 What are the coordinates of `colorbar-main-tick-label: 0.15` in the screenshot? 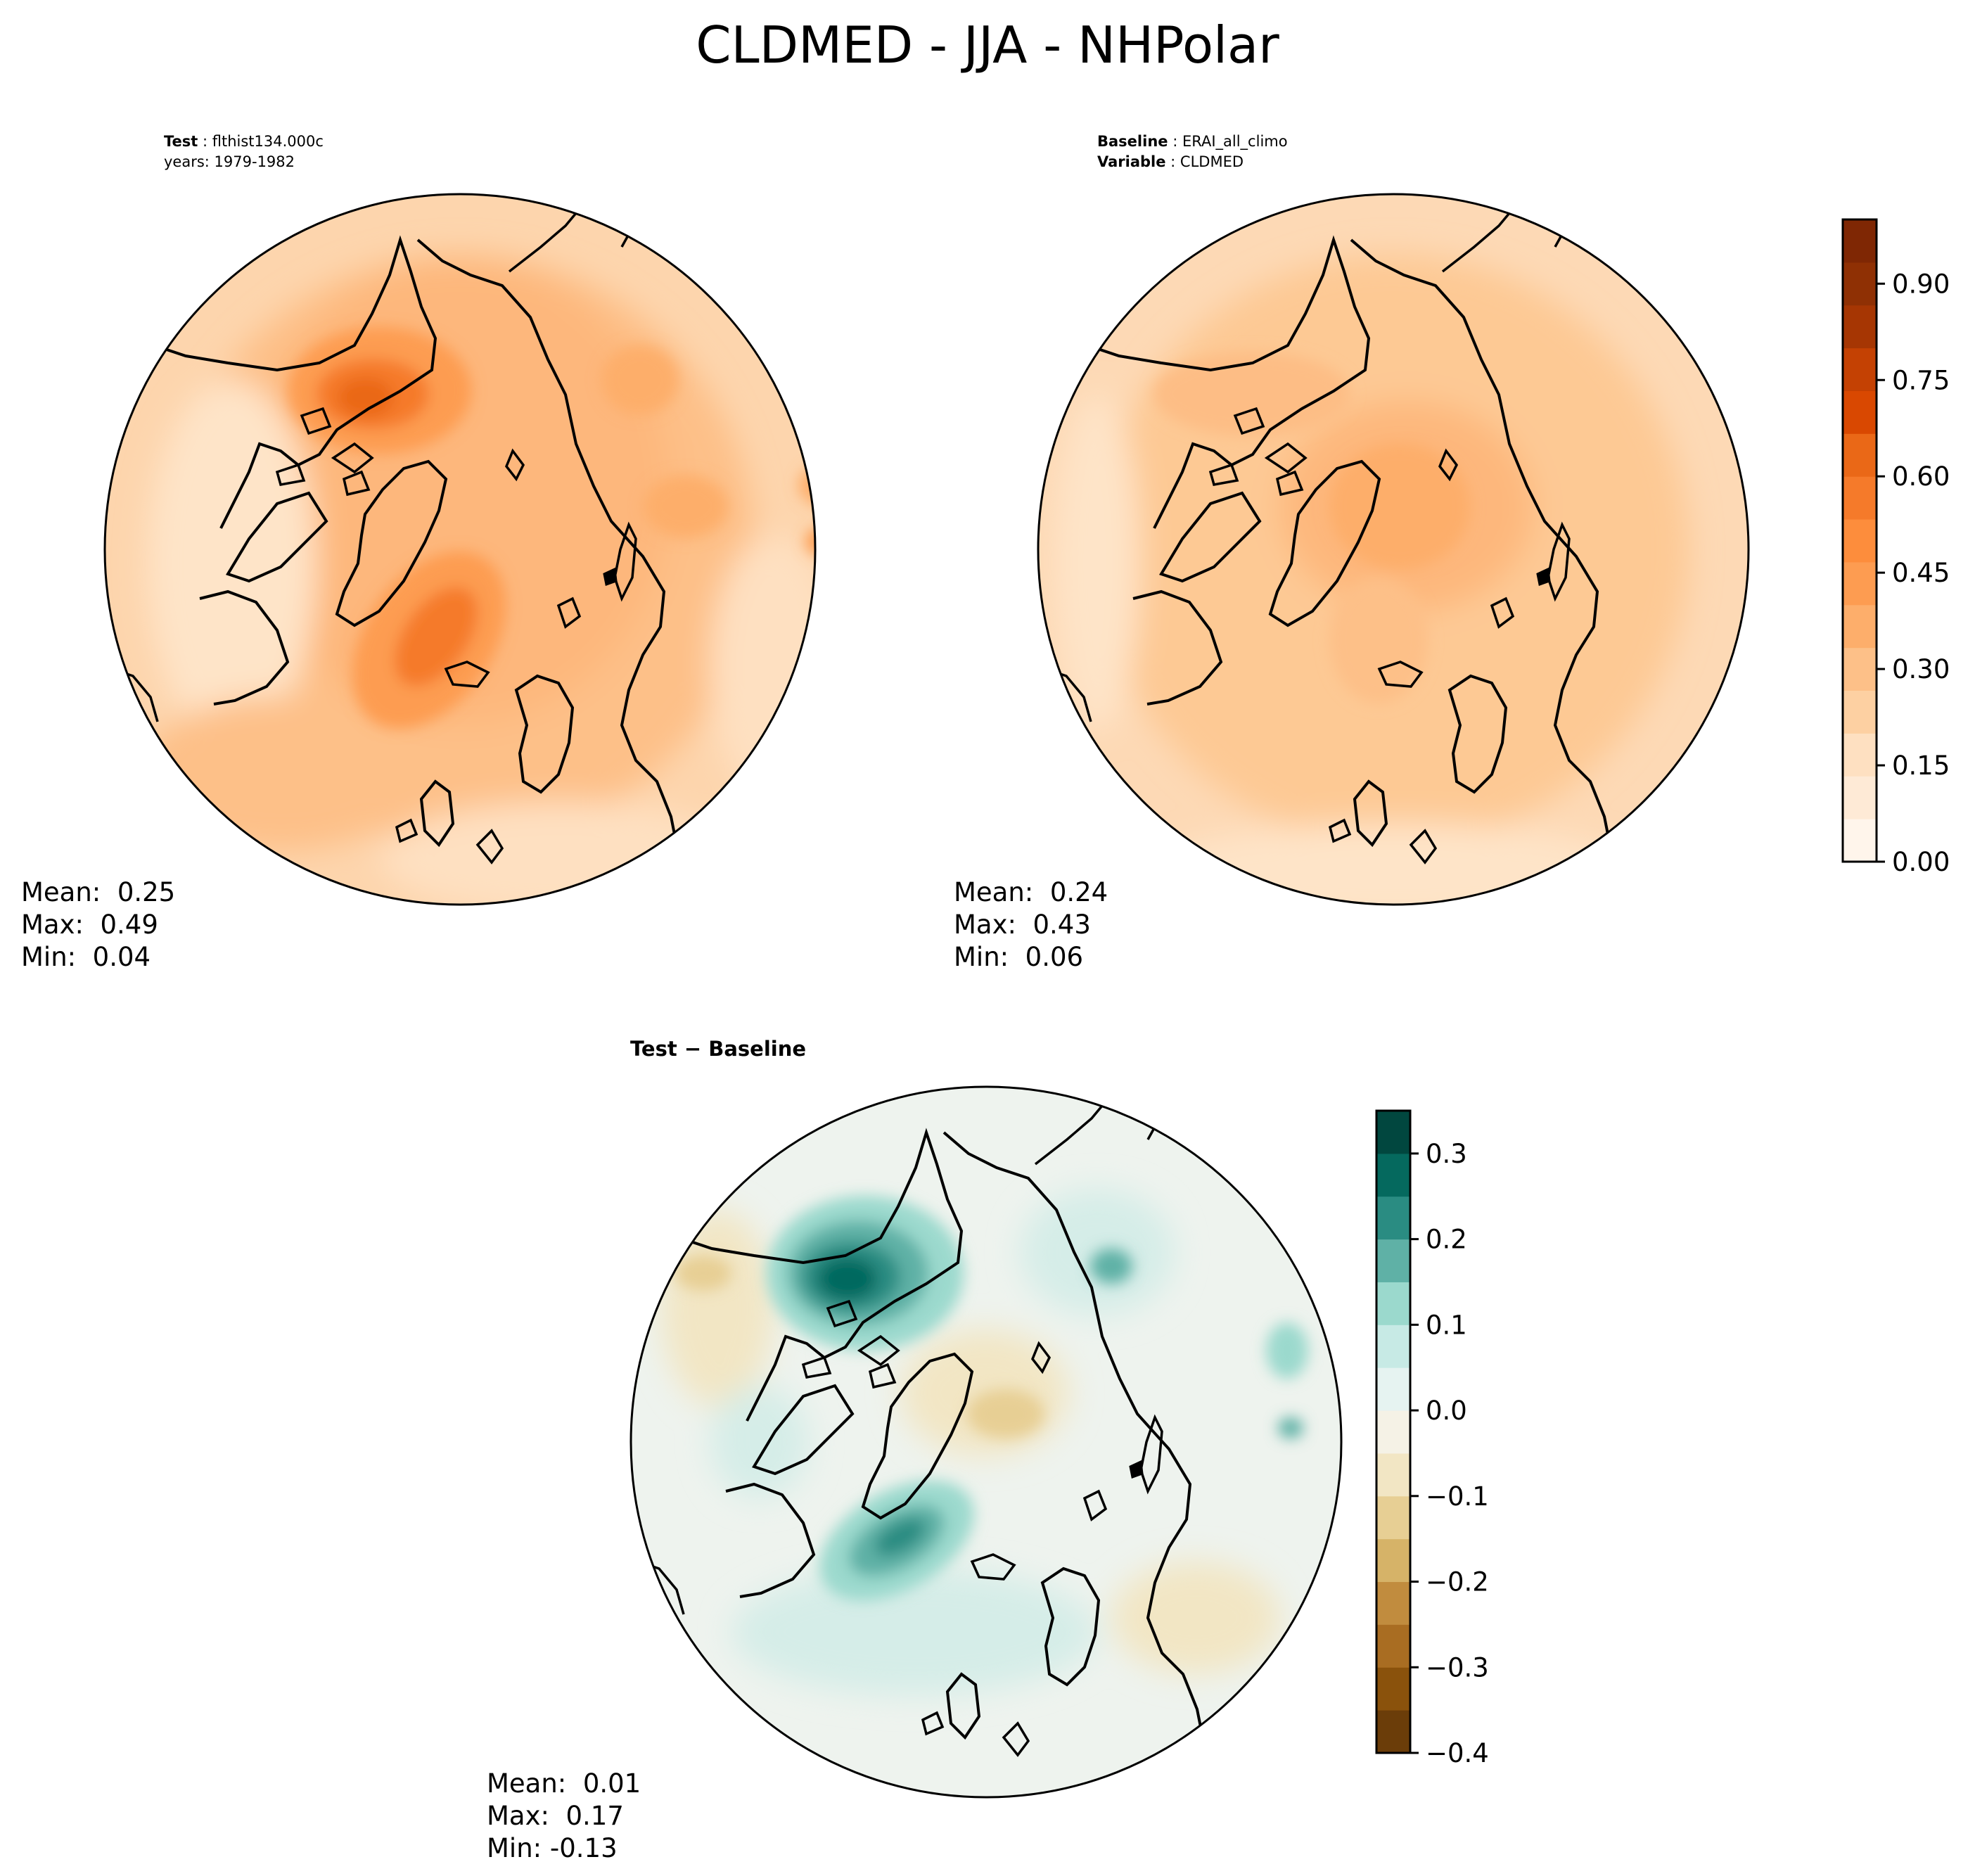 It's located at (1921, 766).